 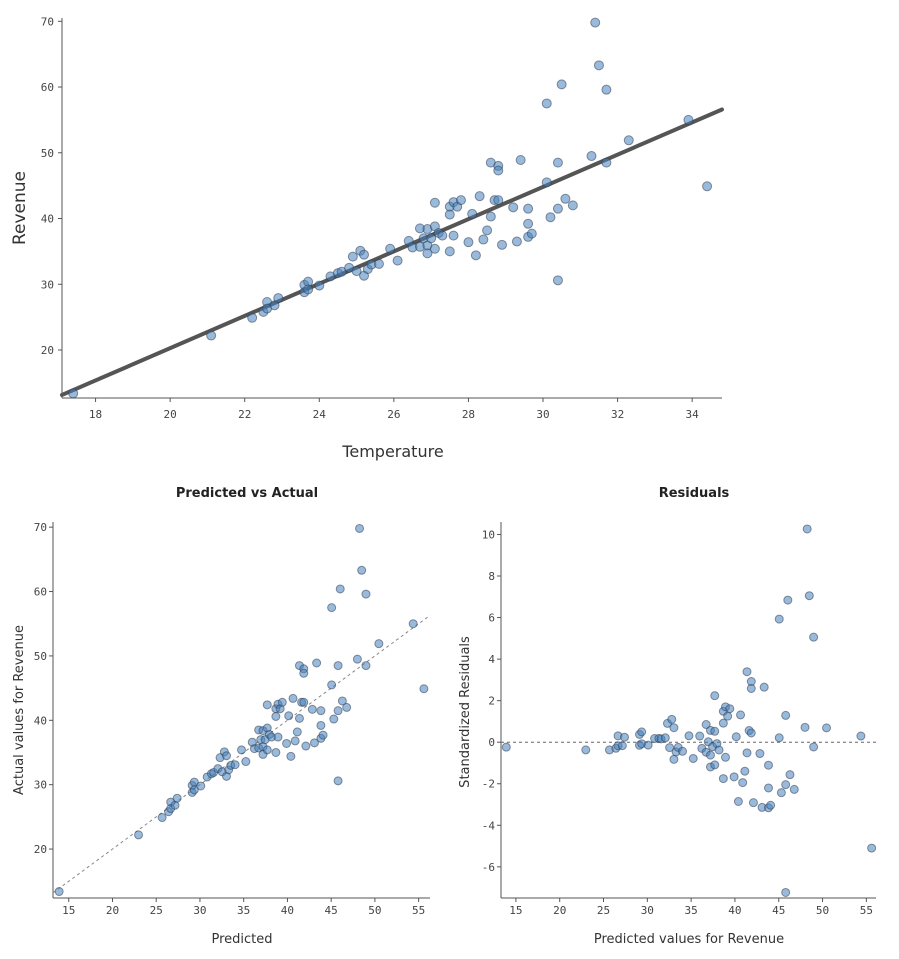 I want to click on y-tick-label: 0, so click(x=491, y=742).